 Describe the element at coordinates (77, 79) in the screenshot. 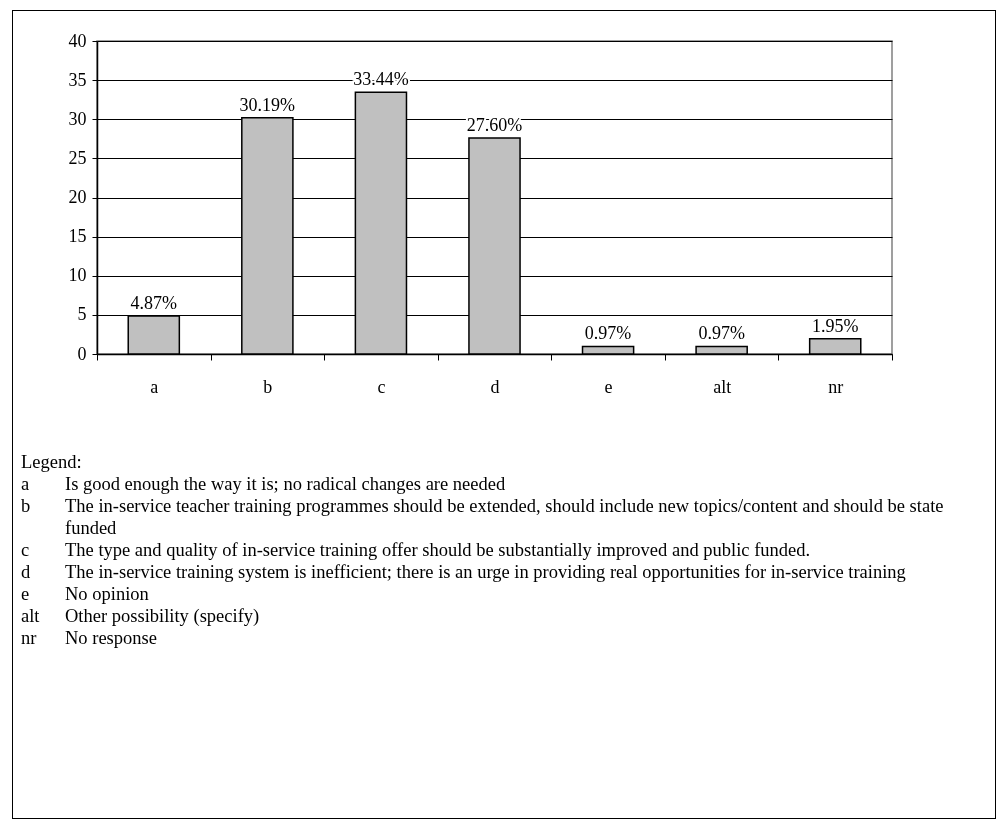

I see `y-tick-label: 35` at that location.